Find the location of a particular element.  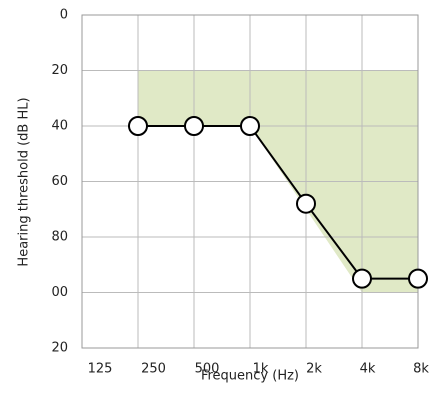

y-axis-title: Hearing threshold (dB HL) is located at coordinates (24, 181).